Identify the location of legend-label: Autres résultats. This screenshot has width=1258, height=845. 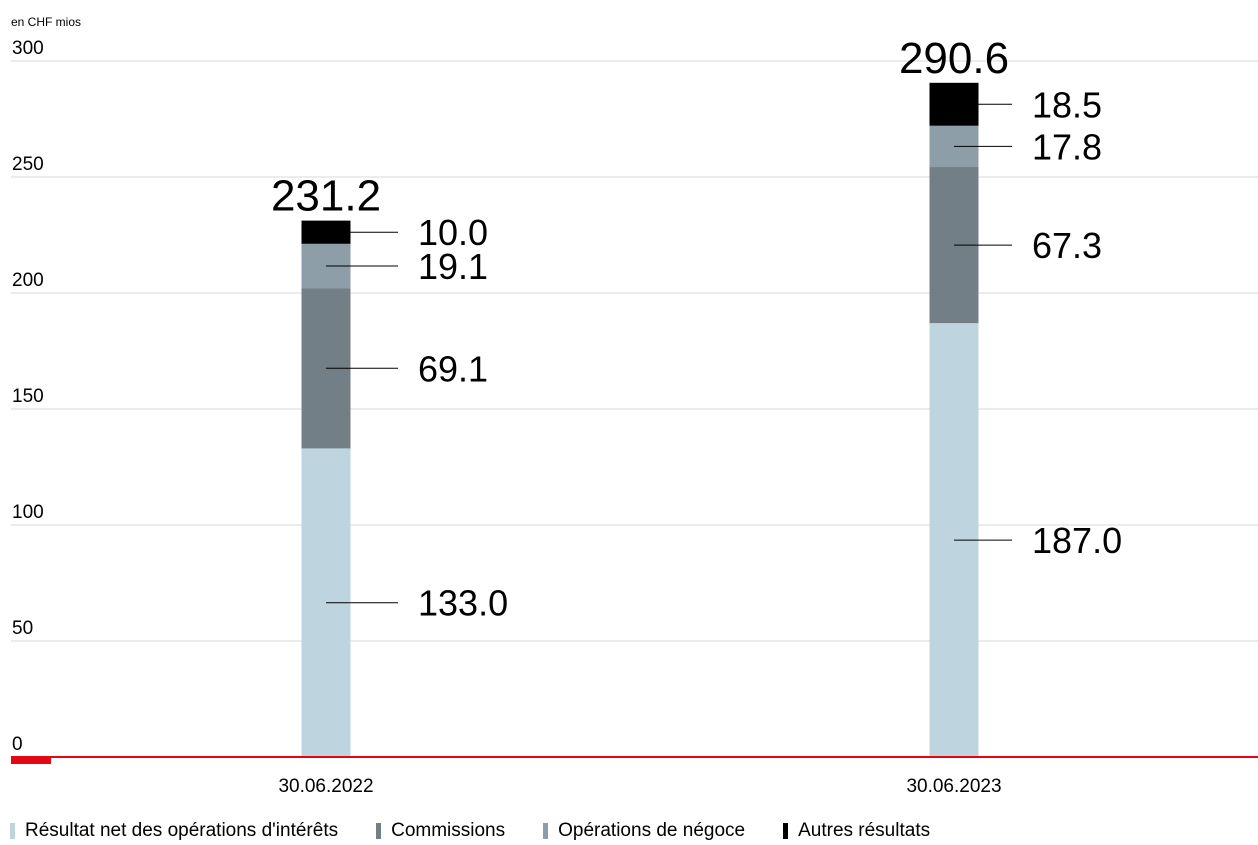
(864, 830).